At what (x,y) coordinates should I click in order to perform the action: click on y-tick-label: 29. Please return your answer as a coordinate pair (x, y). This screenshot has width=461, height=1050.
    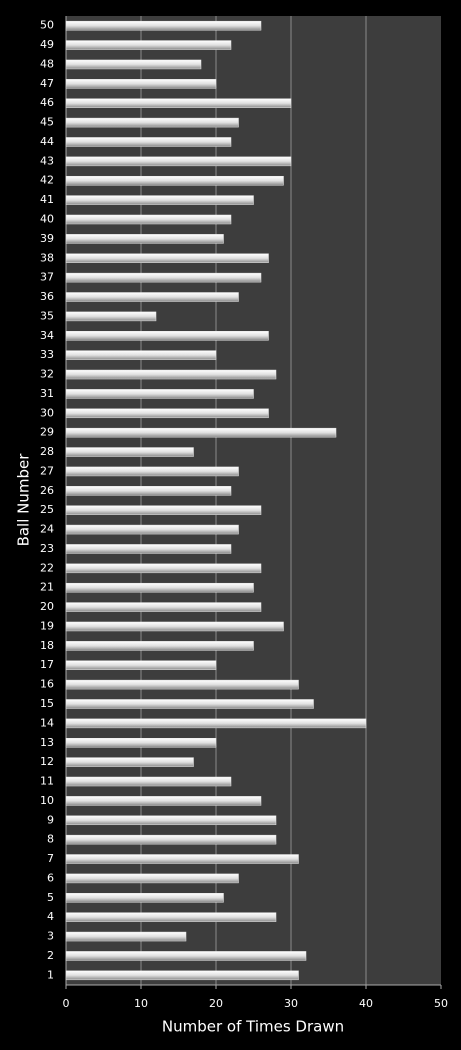
    Looking at the image, I should click on (47, 432).